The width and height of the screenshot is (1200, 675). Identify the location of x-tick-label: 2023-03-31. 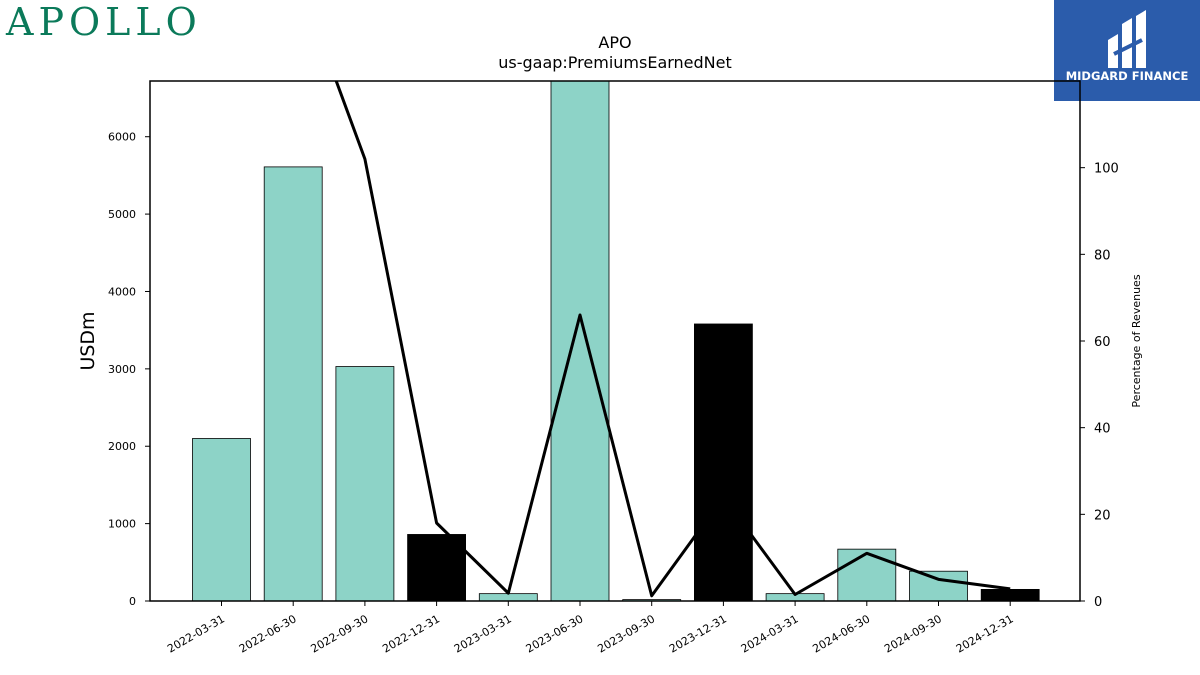
(483, 633).